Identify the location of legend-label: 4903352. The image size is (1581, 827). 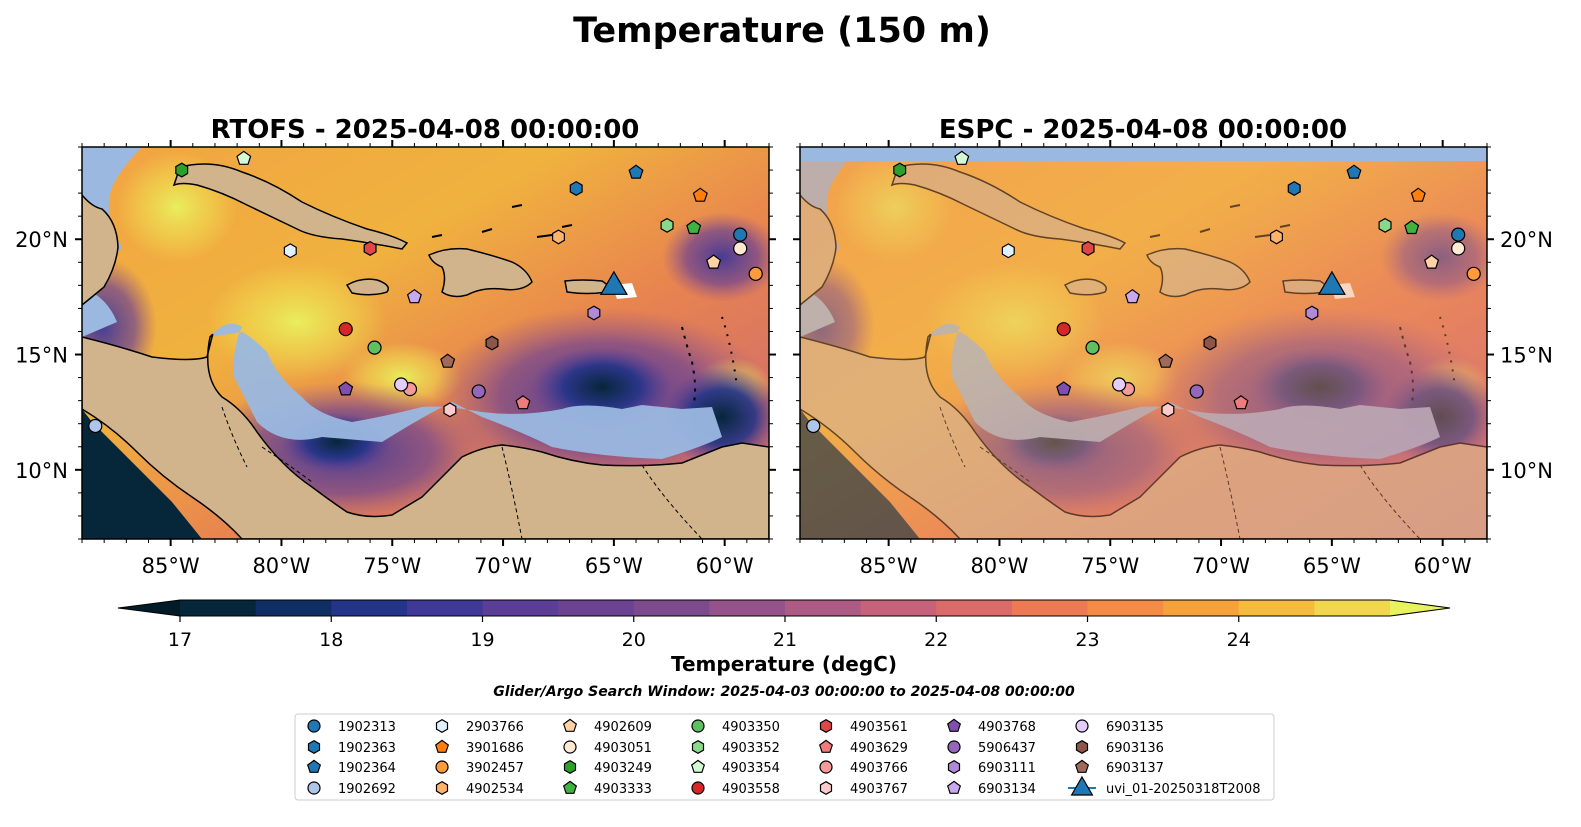
(751, 748).